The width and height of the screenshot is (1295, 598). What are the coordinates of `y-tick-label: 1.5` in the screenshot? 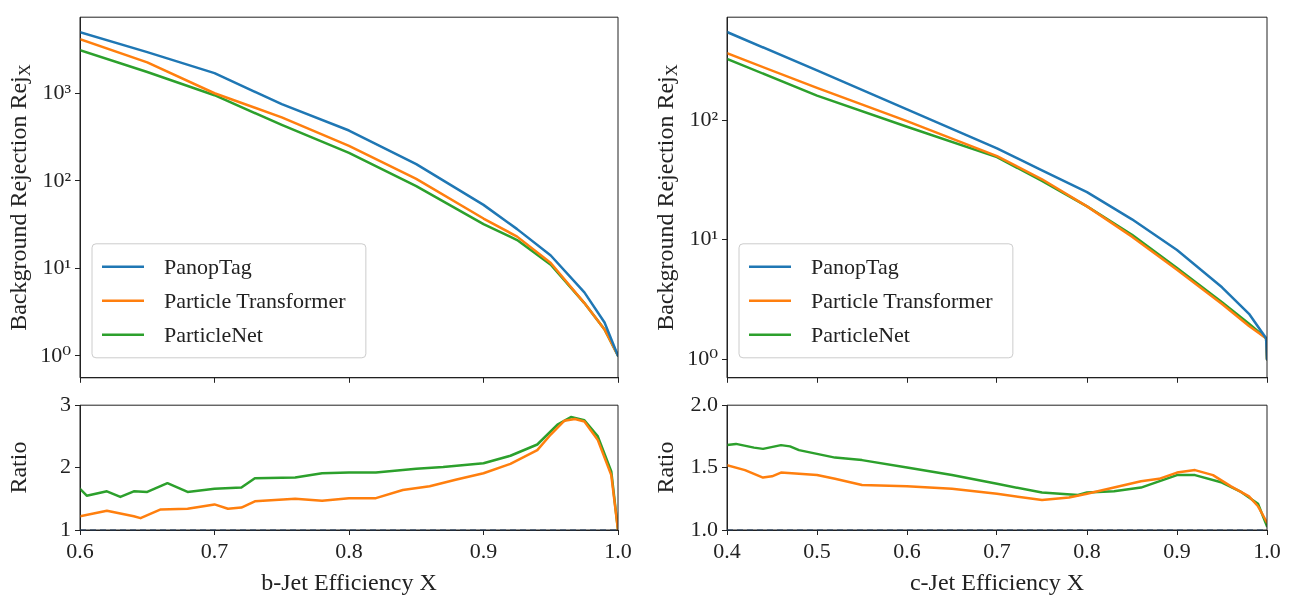 It's located at (704, 466).